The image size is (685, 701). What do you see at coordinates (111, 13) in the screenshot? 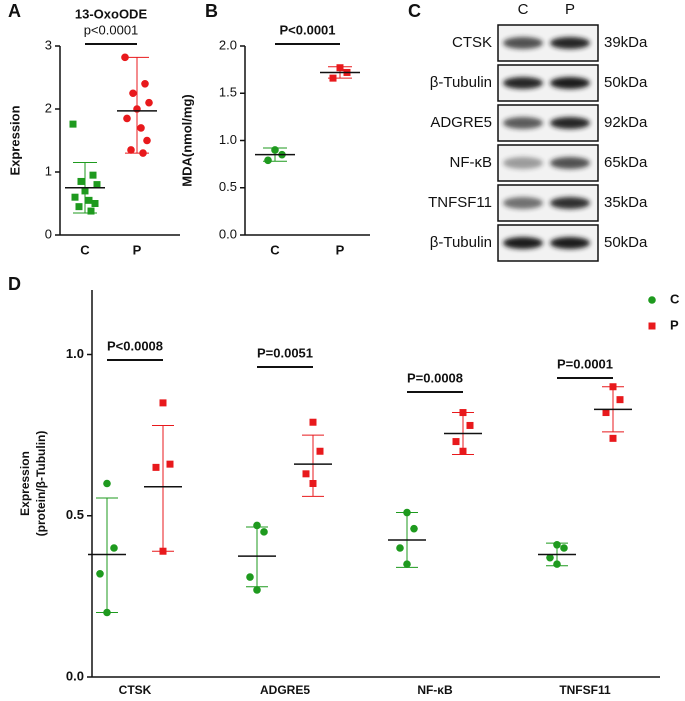
I see `chart-title: 13-OxoODE` at bounding box center [111, 13].